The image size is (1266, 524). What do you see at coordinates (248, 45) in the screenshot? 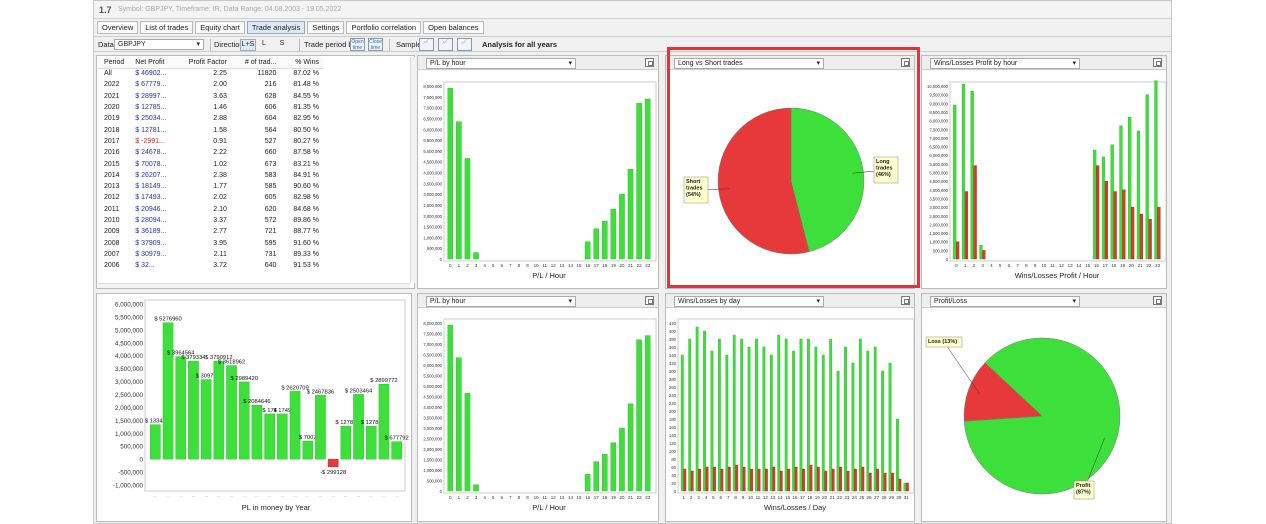
I see `direction-all-button: L+S` at bounding box center [248, 45].